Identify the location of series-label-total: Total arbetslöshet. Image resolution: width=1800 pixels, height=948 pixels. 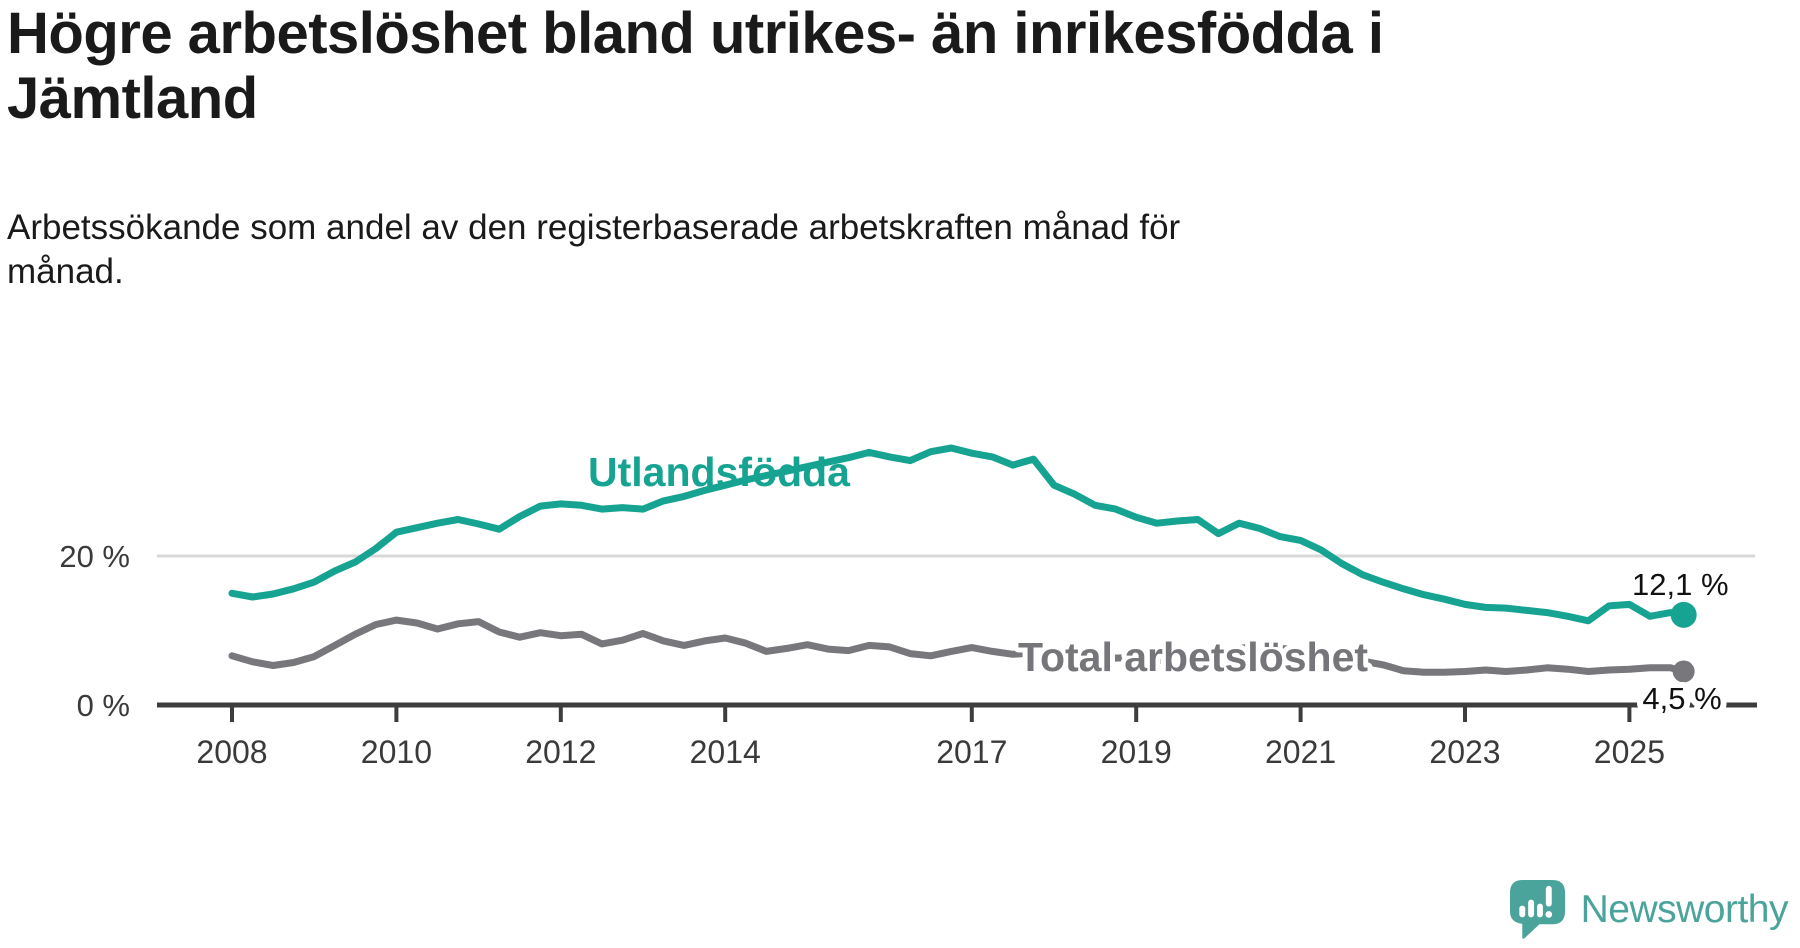
(1193, 657).